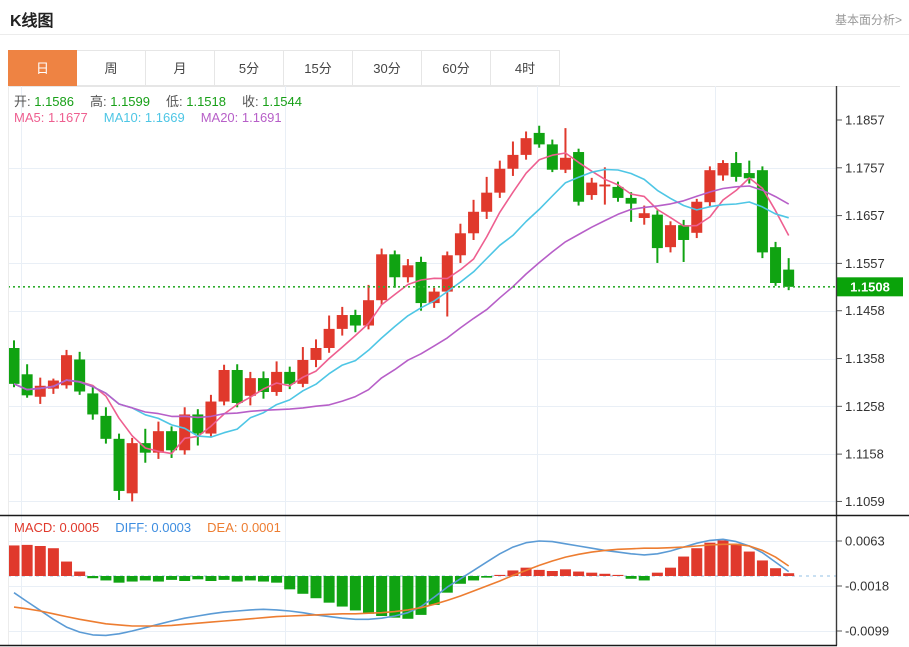 The image size is (909, 647). What do you see at coordinates (454, 17) in the screenshot?
I see `page-header: K线图 基本面分析>` at bounding box center [454, 17].